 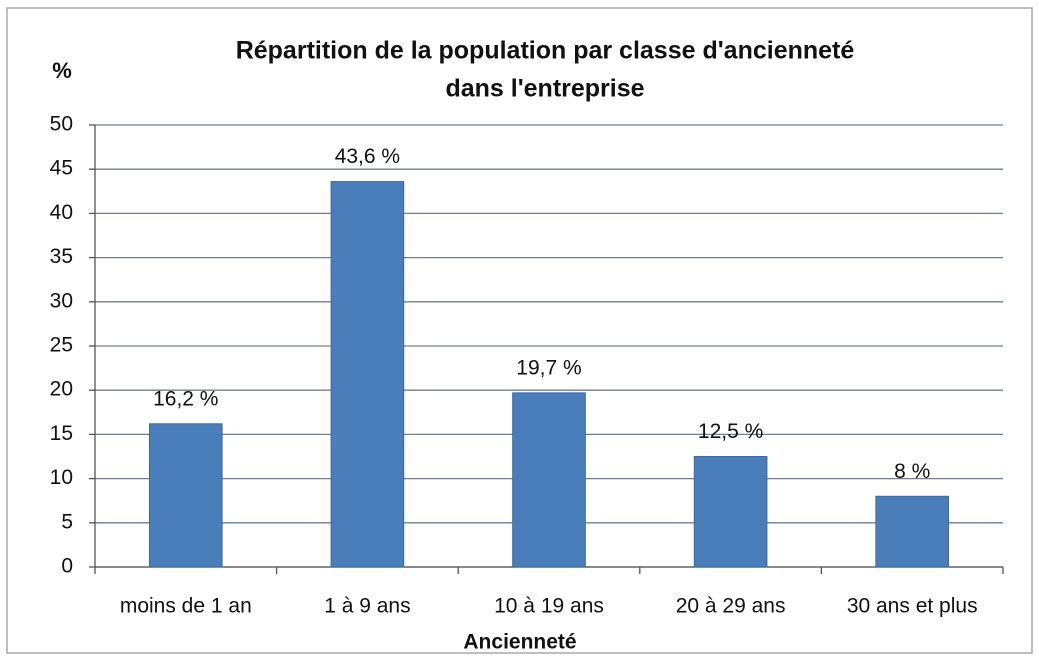 What do you see at coordinates (731, 606) in the screenshot?
I see `x-tick-label: 20 à 29 ans` at bounding box center [731, 606].